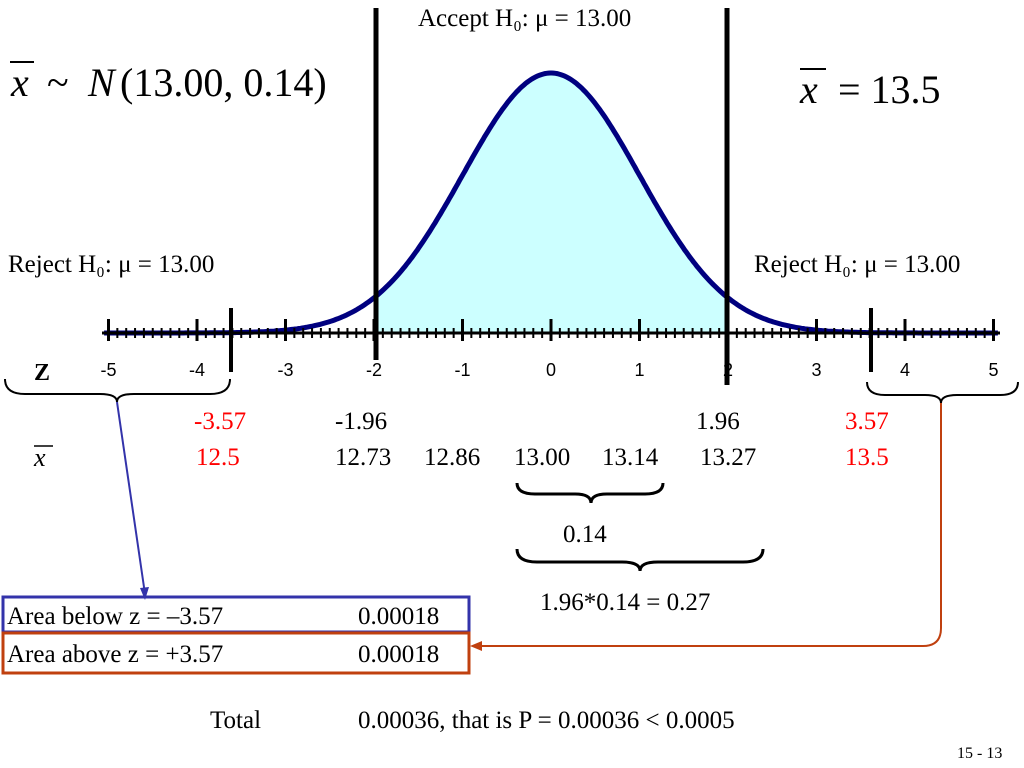  Describe the element at coordinates (236, 653) in the screenshot. I see `area-above-box` at that location.